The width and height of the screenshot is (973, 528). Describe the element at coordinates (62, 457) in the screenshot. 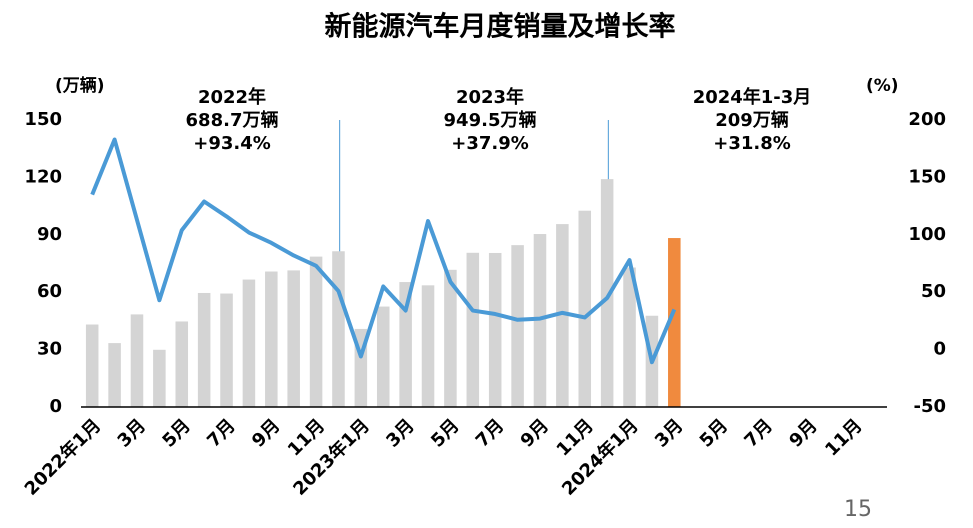

I see `x-tick-label: 2022年1月` at that location.